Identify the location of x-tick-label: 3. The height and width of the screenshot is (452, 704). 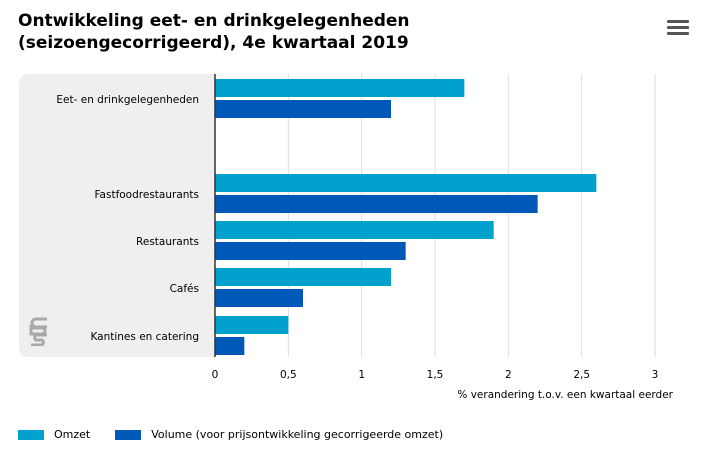
(655, 375).